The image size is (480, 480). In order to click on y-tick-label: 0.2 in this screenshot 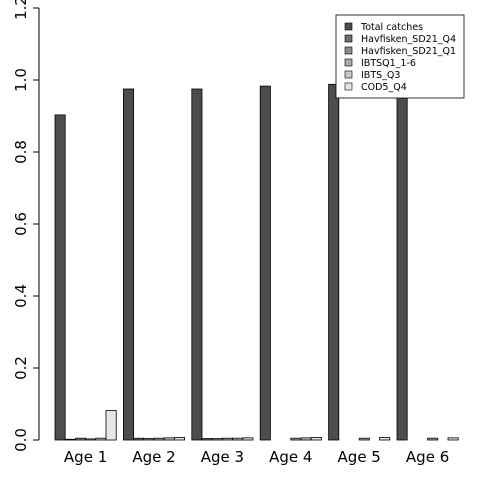, I will do `click(21, 368)`.